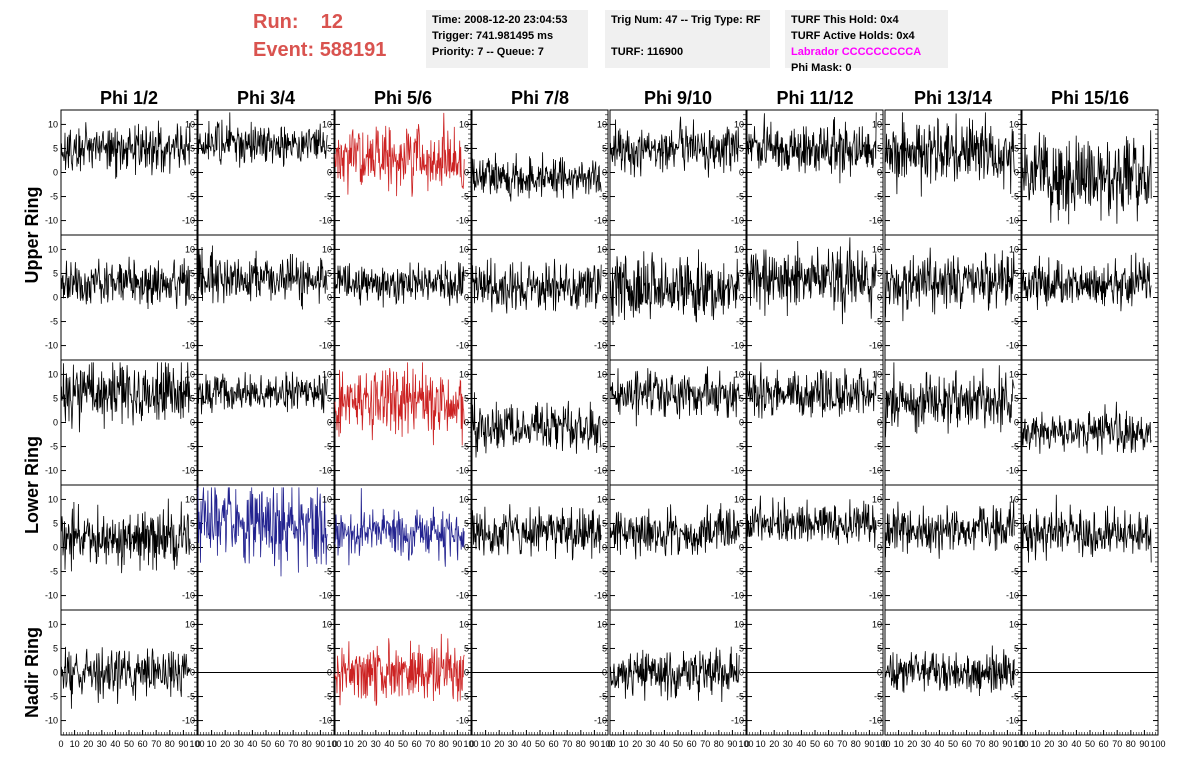 This screenshot has width=1196, height=772. What do you see at coordinates (647, 52) in the screenshot?
I see `turf-text: TURF: 116900` at bounding box center [647, 52].